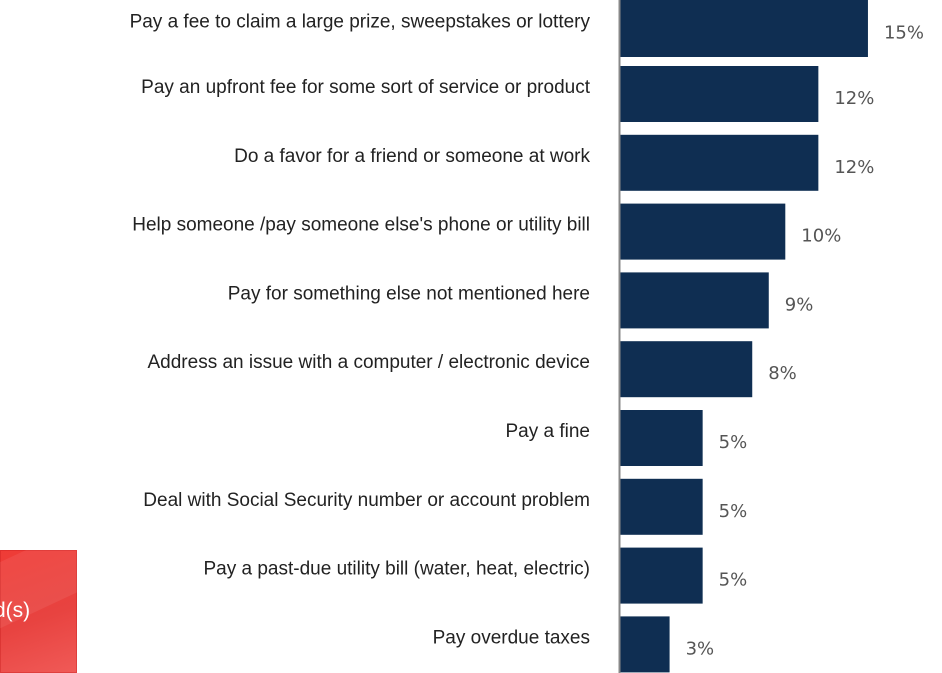 Image resolution: width=942 pixels, height=673 pixels. What do you see at coordinates (733, 580) in the screenshot?
I see `value-label-9: 5%` at bounding box center [733, 580].